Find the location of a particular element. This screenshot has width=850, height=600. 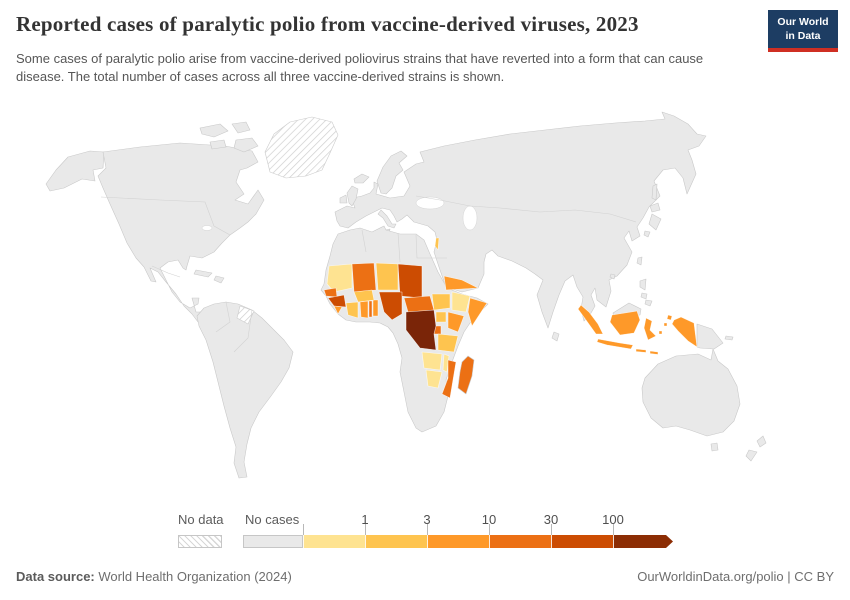

legend-no-data-swatch is located at coordinates (200, 541).